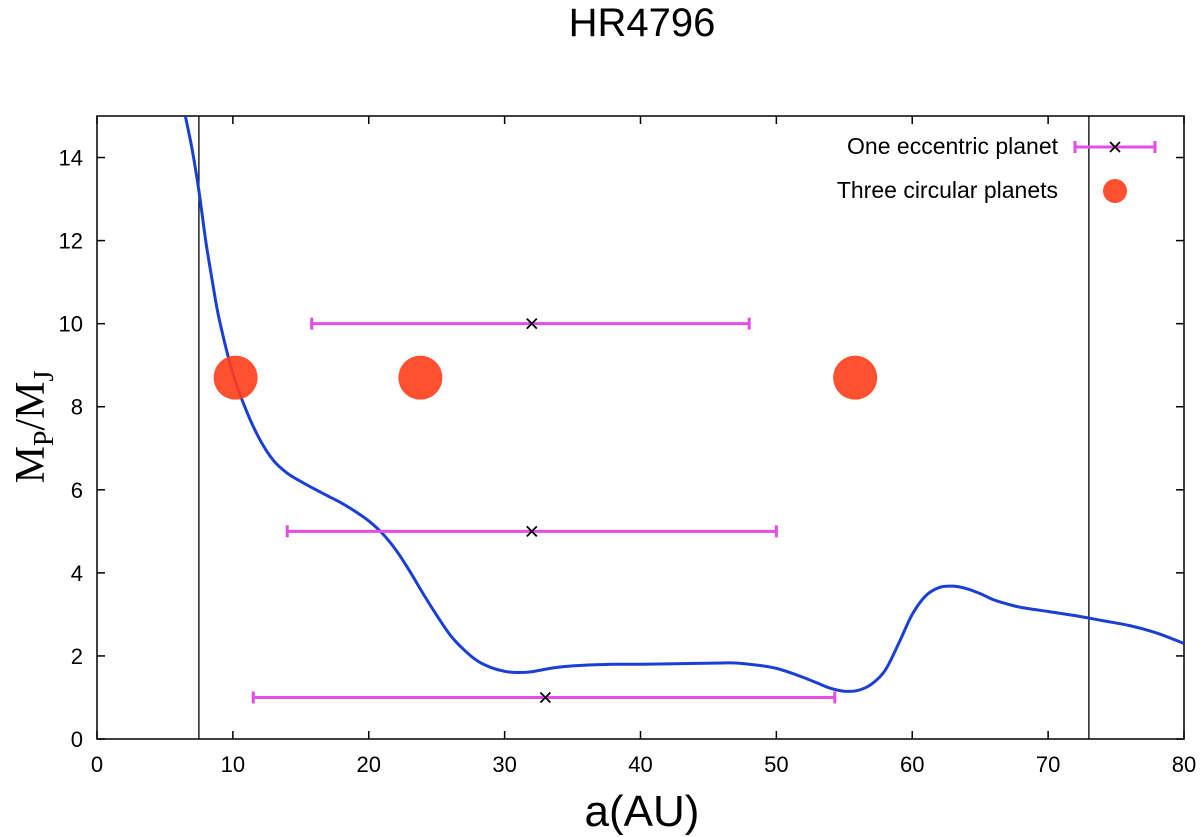 This screenshot has height=837, width=1200. I want to click on y-label-mid: /M, so click(31, 405).